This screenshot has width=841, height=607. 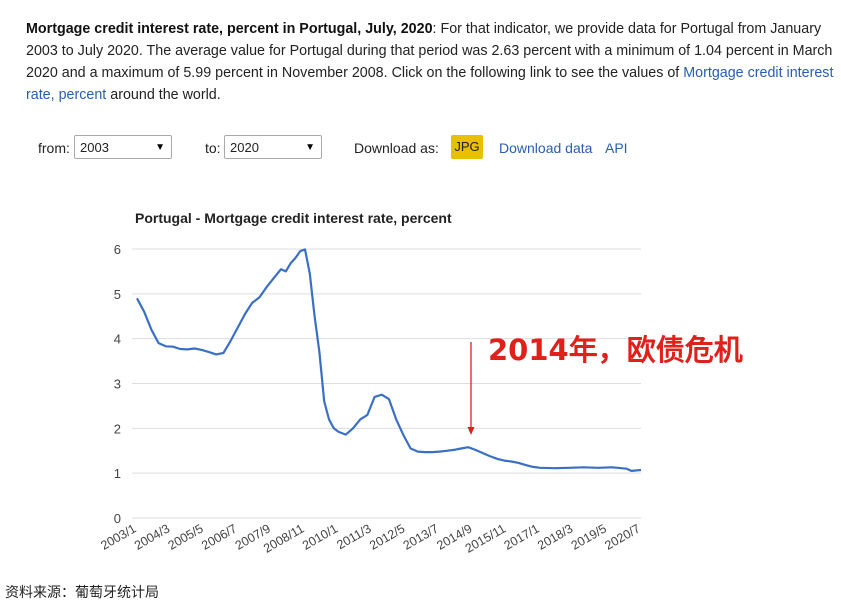 I want to click on x-tick-label: 2018/3, so click(x=555, y=536).